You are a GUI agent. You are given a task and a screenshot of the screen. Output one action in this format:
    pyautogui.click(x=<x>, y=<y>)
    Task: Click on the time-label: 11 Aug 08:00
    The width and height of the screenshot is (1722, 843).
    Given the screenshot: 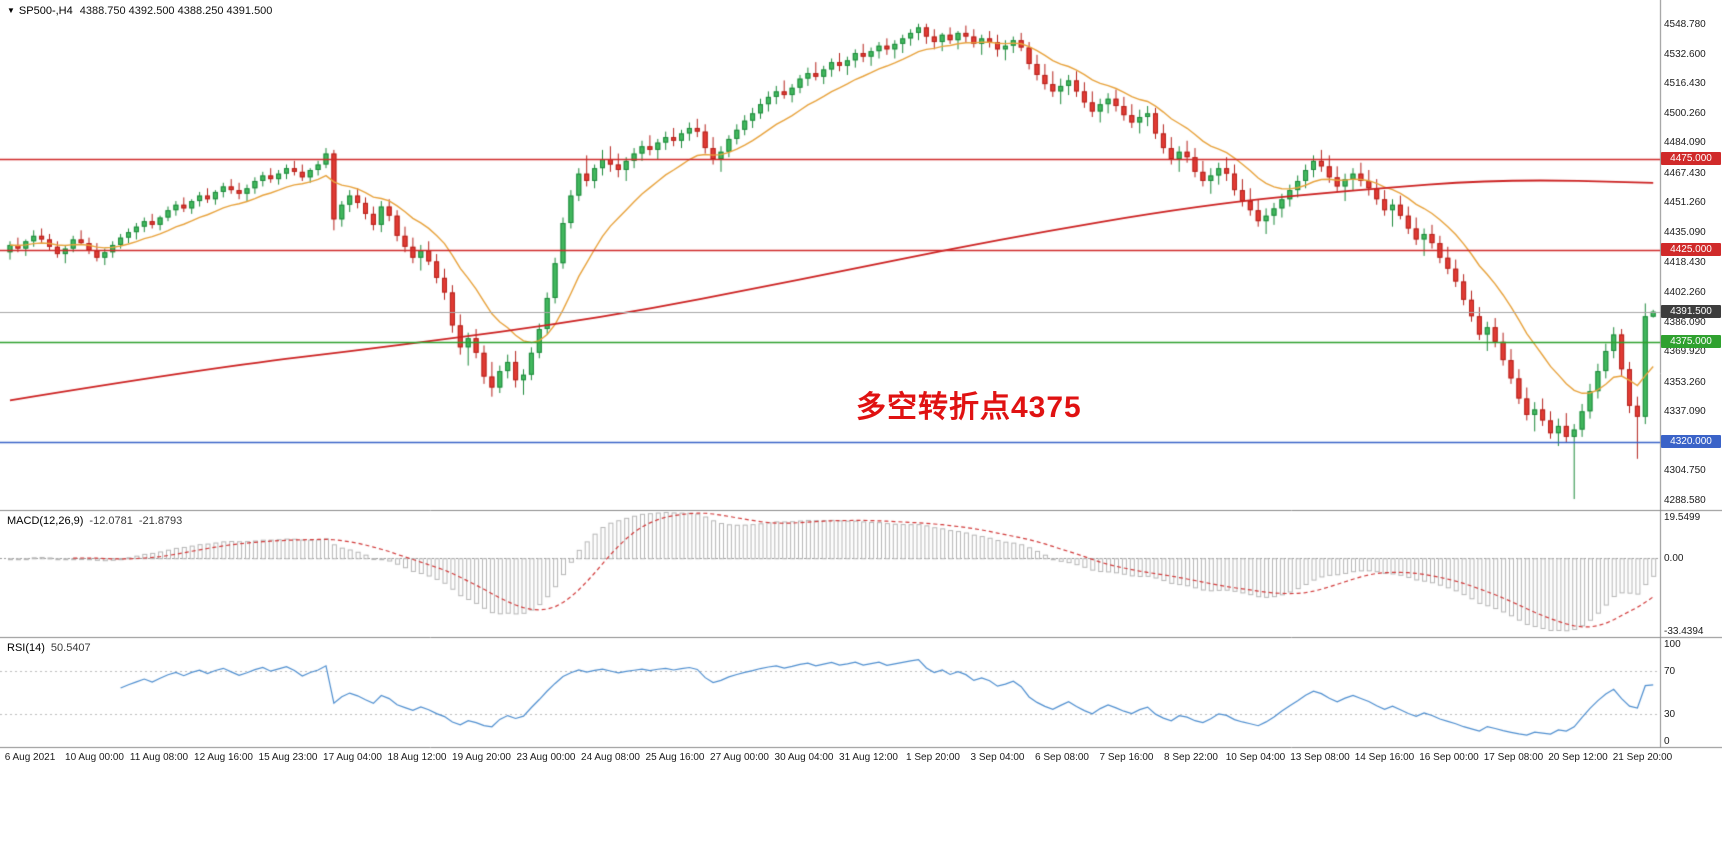 What is the action you would take?
    pyautogui.click(x=159, y=757)
    